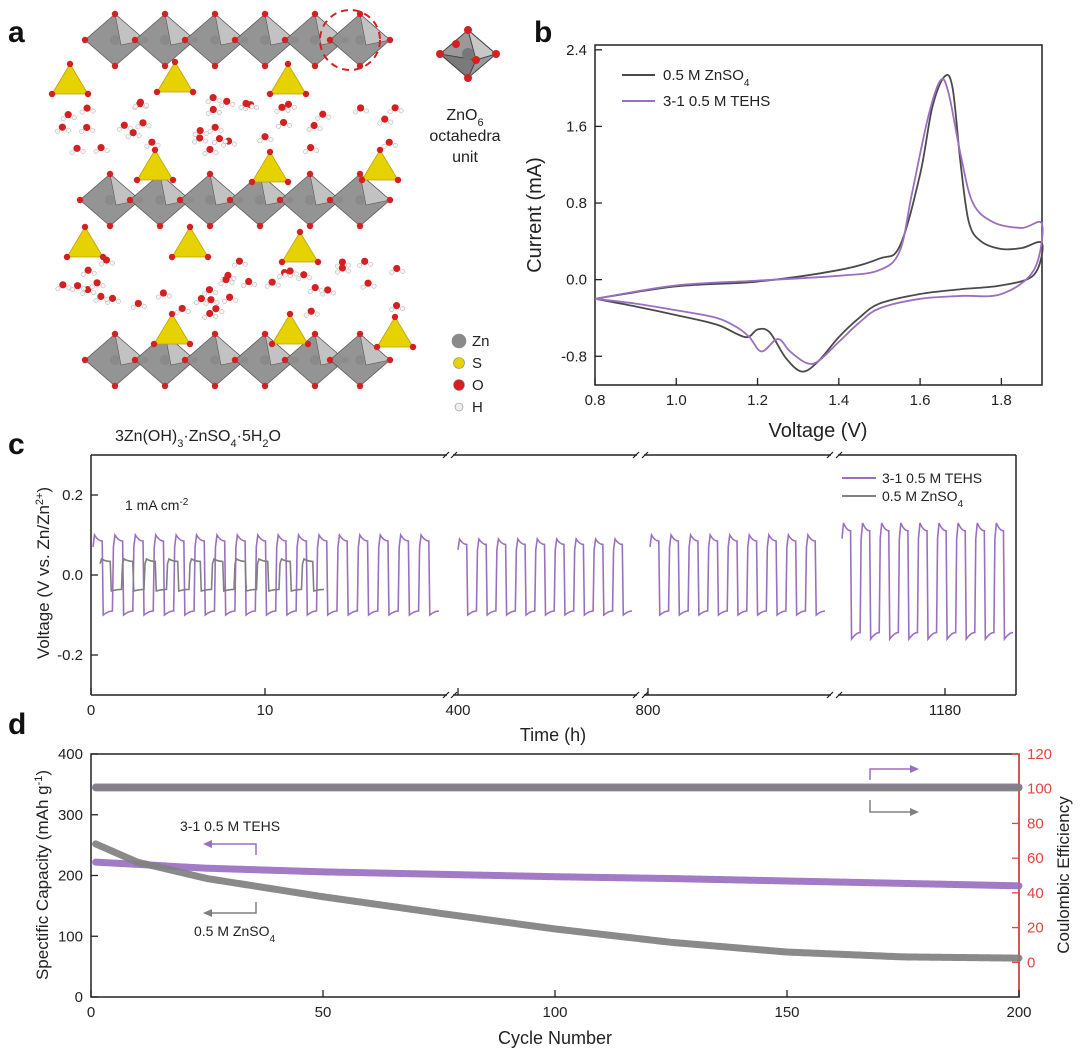 The image size is (1080, 1054). I want to click on water-h-1-20-b, so click(96, 300).